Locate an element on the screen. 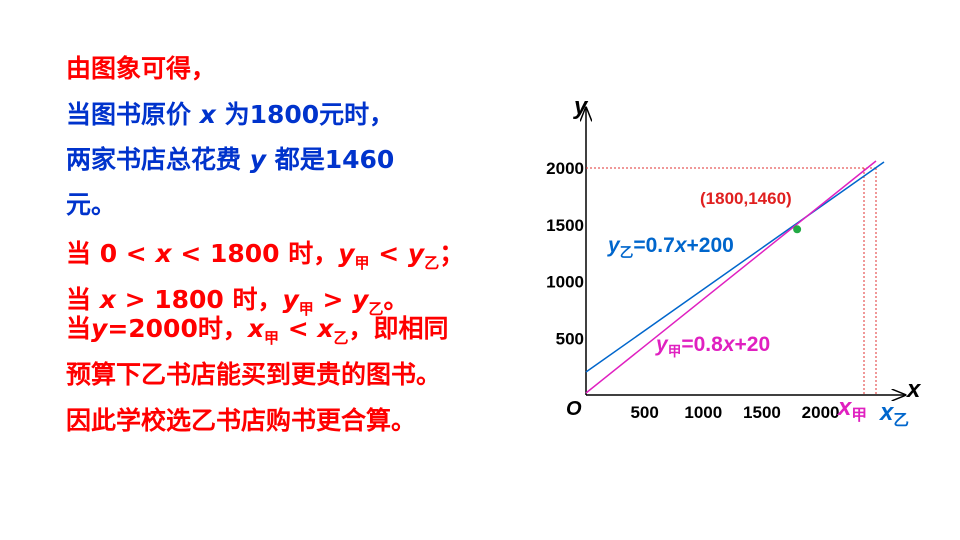 This screenshot has width=960, height=540. text-run: 预算下乙书店能买到更贵的图书。 is located at coordinates (254, 374).